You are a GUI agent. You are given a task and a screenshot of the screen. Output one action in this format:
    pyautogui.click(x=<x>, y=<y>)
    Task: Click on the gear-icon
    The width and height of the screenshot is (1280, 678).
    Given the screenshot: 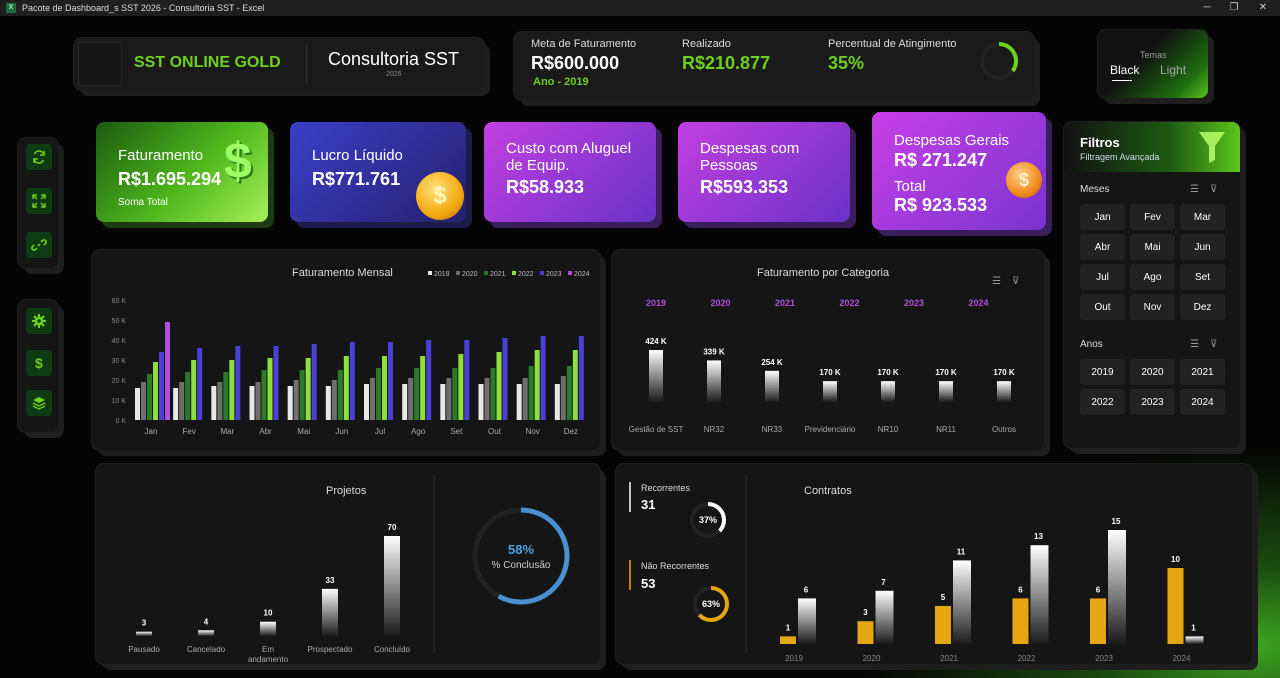 What is the action you would take?
    pyautogui.click(x=39, y=321)
    